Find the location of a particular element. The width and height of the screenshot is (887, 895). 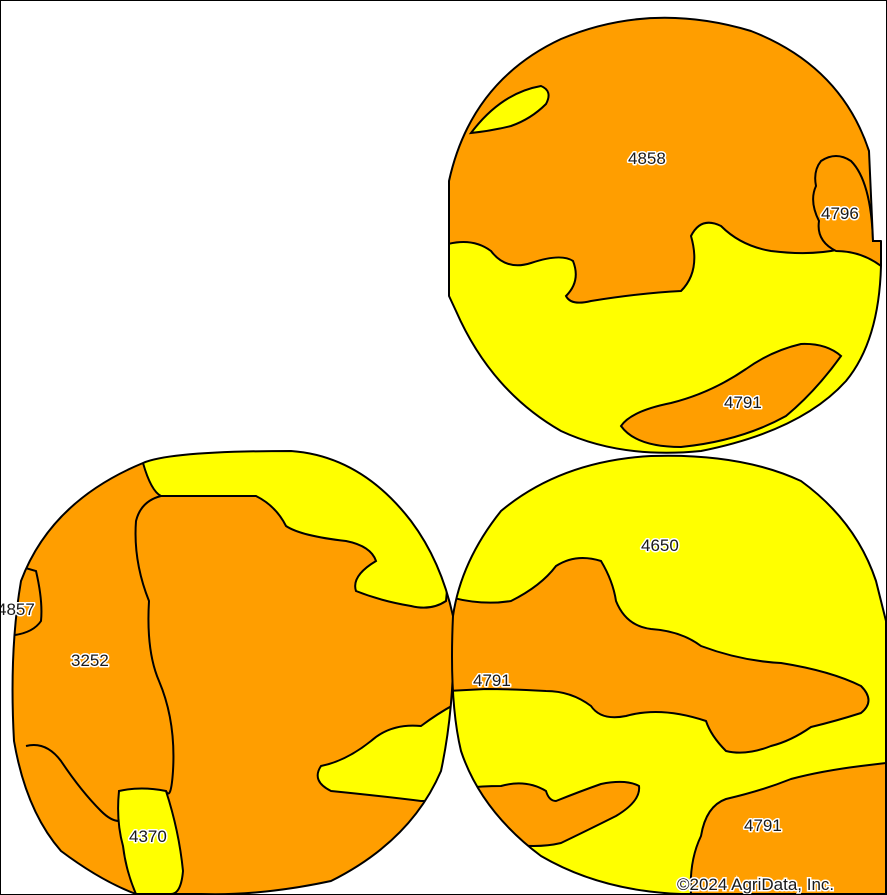

soil-label: 4858 is located at coordinates (647, 158).